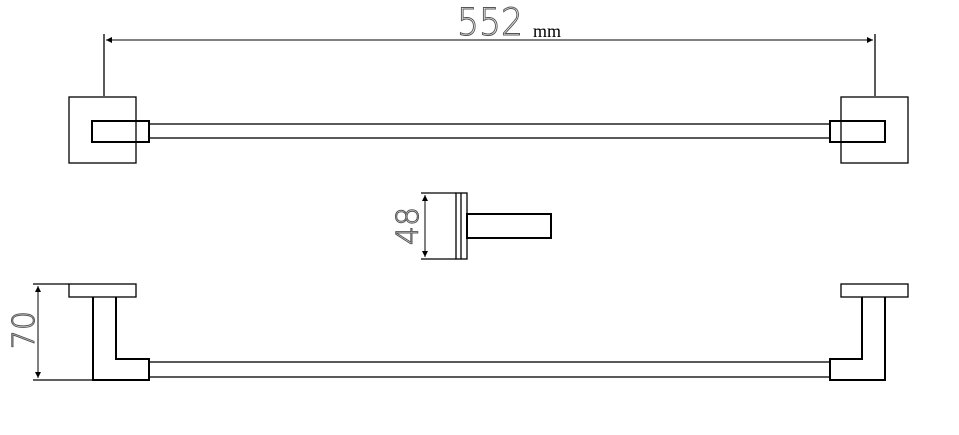 Image resolution: width=959 pixels, height=435 pixels. What do you see at coordinates (857, 339) in the screenshot?
I see `right-l-arm` at bounding box center [857, 339].